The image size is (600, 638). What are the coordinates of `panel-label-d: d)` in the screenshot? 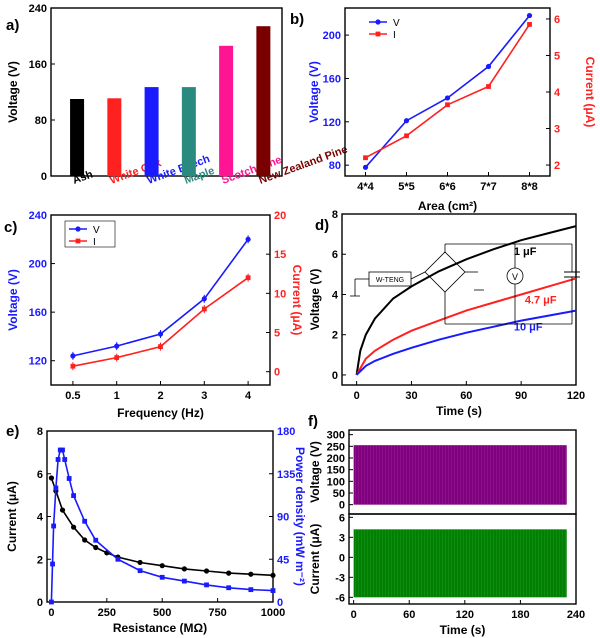 It's located at (322, 225).